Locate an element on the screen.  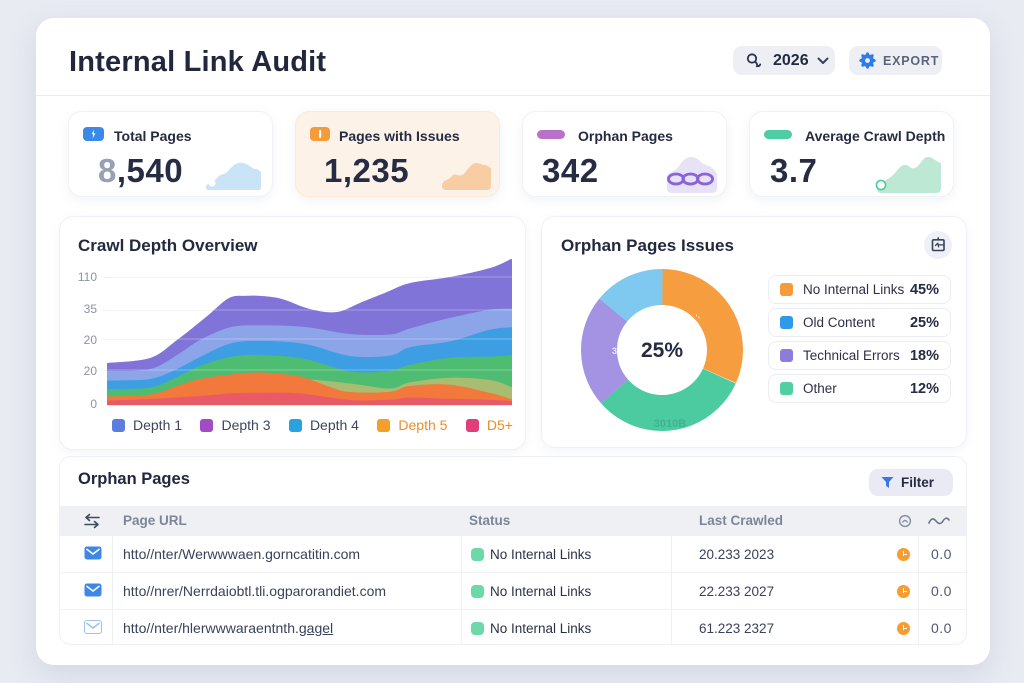
svg-text: 32 is located at coordinates (617, 351).